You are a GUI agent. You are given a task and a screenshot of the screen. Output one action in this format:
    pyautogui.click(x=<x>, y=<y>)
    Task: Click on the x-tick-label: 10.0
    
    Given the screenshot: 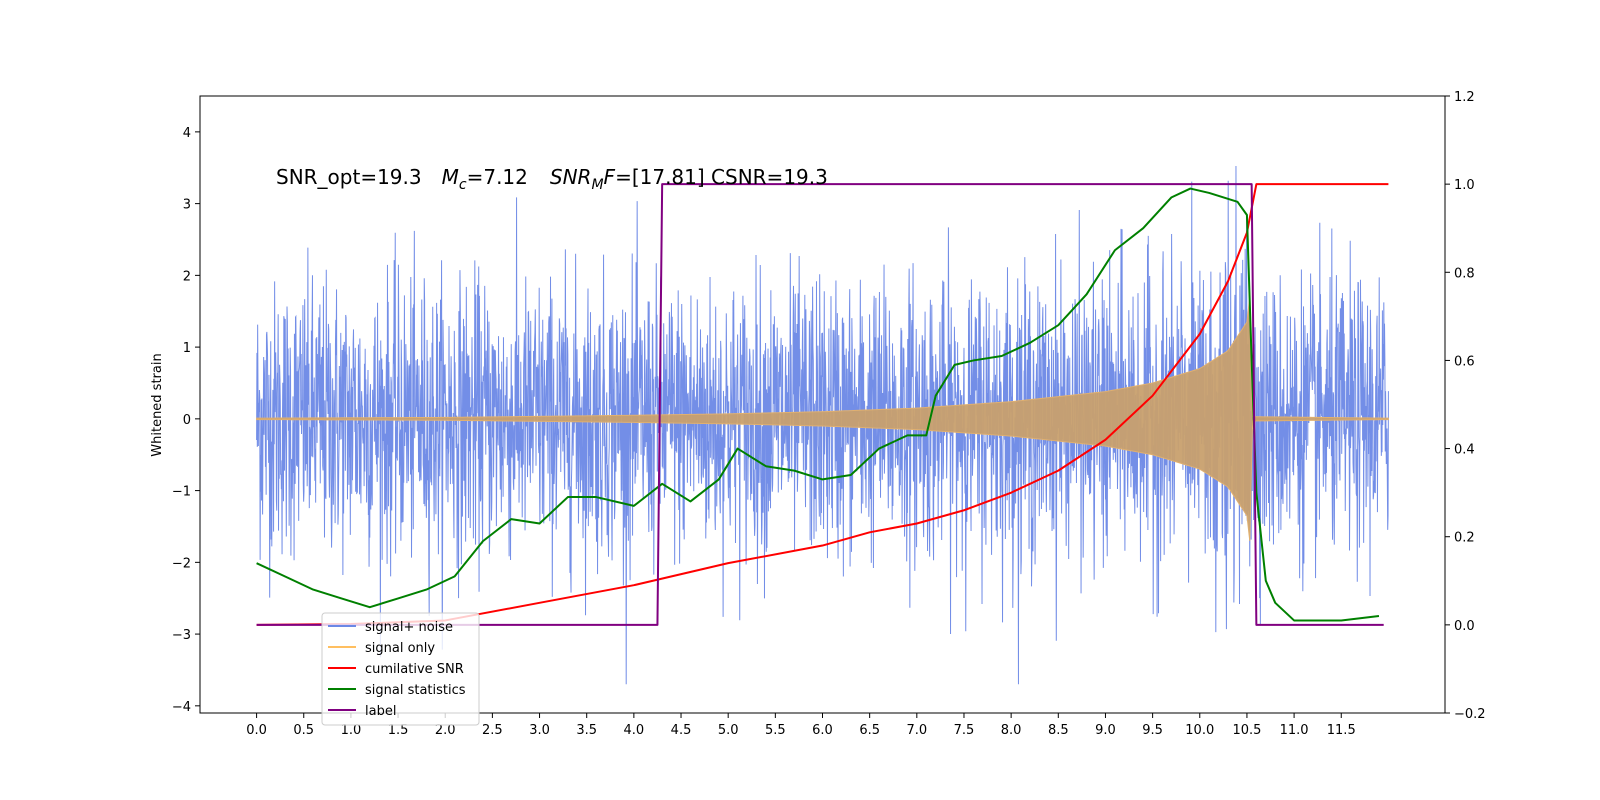 What is the action you would take?
    pyautogui.click(x=1199, y=730)
    